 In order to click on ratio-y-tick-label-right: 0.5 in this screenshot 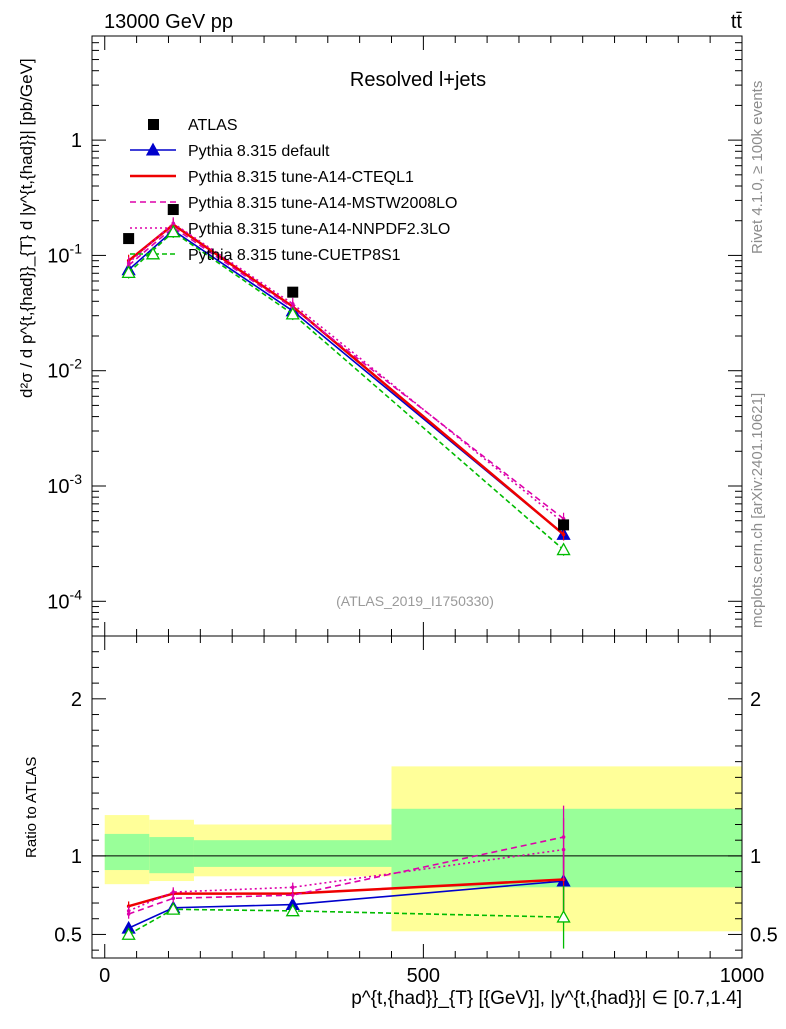, I will do `click(764, 935)`.